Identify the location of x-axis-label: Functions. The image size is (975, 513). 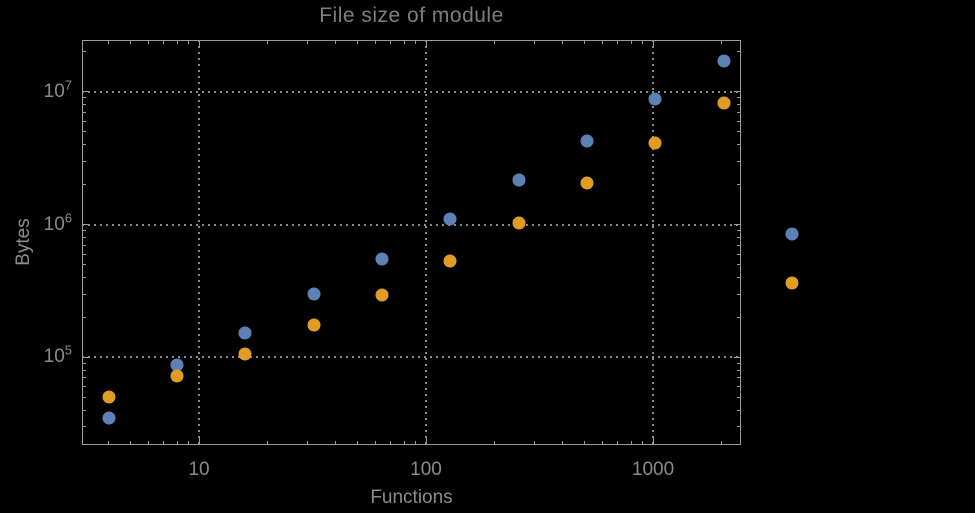
(411, 497).